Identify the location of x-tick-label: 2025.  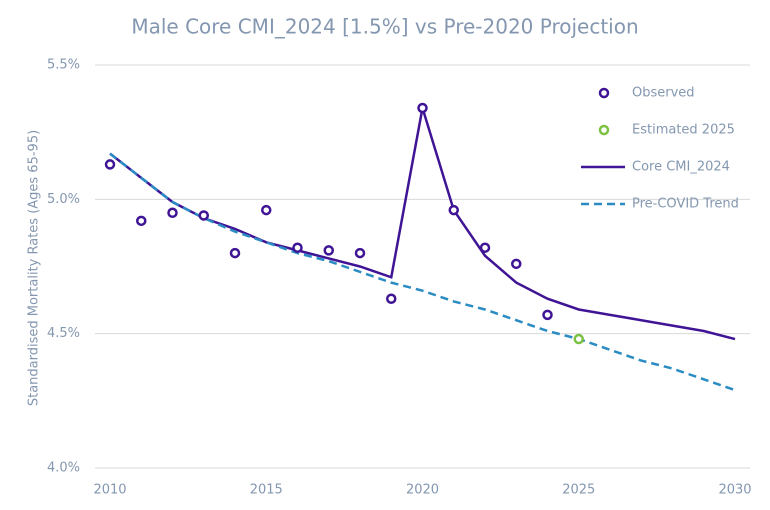
(578, 490).